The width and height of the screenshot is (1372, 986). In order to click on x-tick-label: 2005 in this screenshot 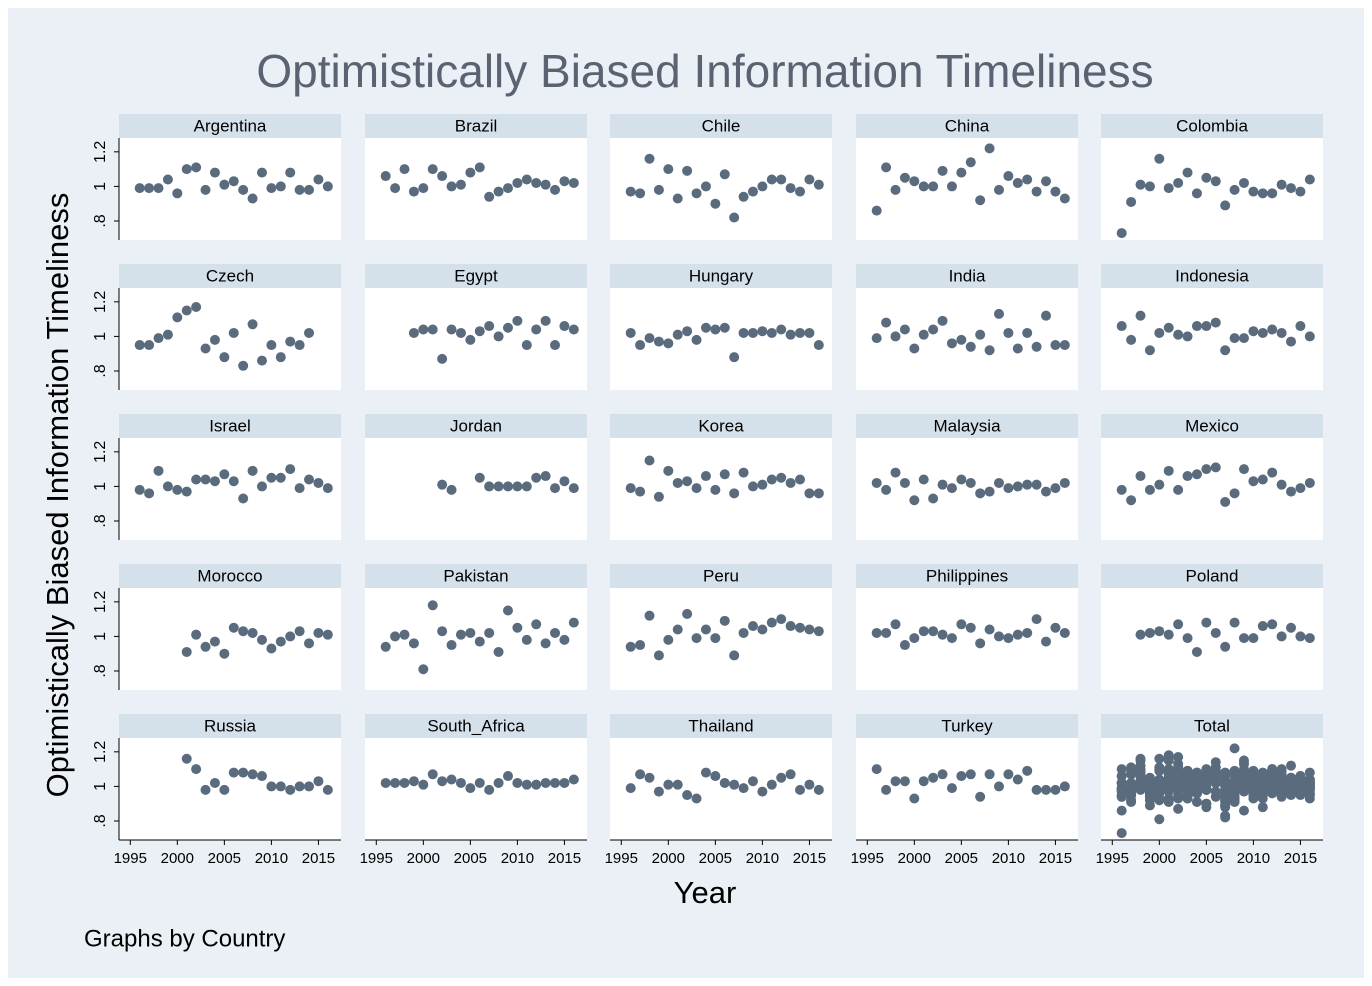, I will do `click(715, 858)`.